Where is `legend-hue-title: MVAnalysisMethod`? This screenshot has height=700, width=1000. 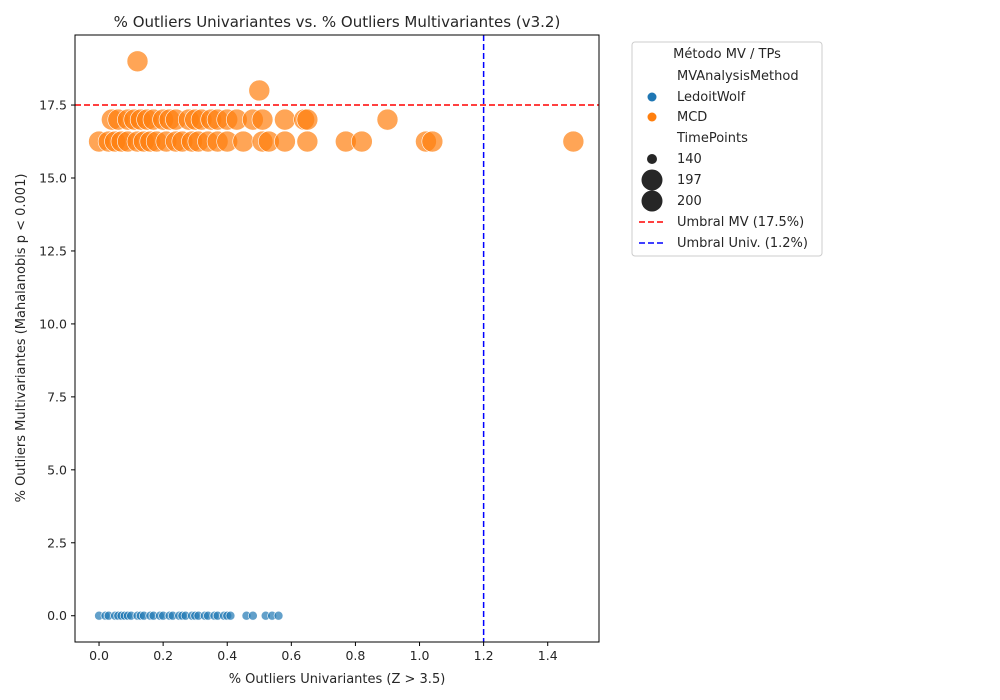
legend-hue-title: MVAnalysisMethod is located at coordinates (738, 76).